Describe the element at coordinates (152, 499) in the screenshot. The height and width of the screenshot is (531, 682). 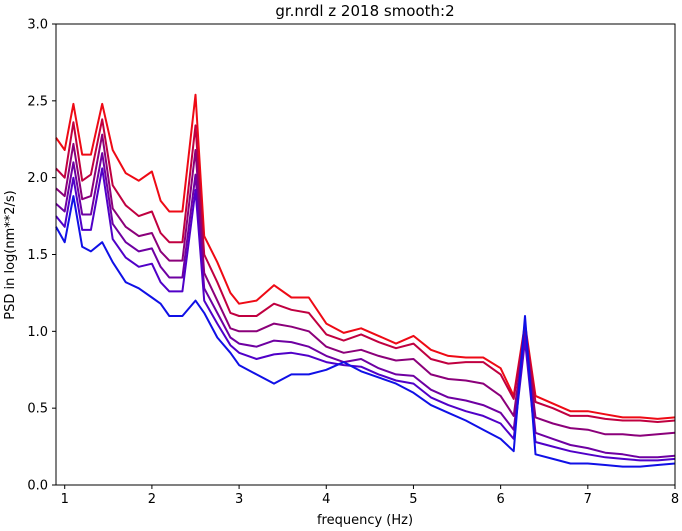
I see `x-tick-label: 2` at that location.